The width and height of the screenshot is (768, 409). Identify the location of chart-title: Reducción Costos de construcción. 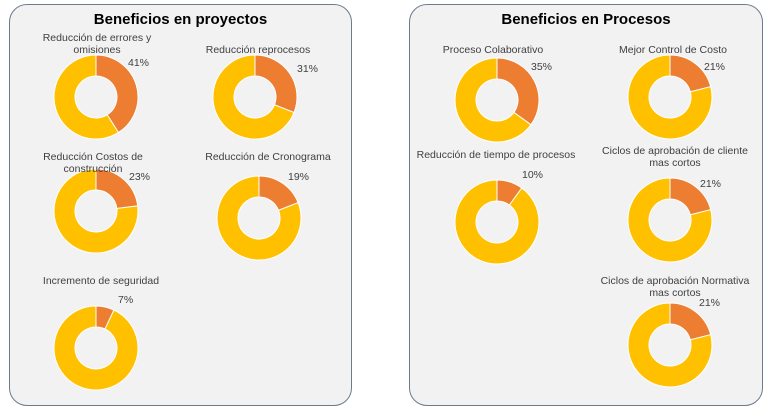
(93, 163).